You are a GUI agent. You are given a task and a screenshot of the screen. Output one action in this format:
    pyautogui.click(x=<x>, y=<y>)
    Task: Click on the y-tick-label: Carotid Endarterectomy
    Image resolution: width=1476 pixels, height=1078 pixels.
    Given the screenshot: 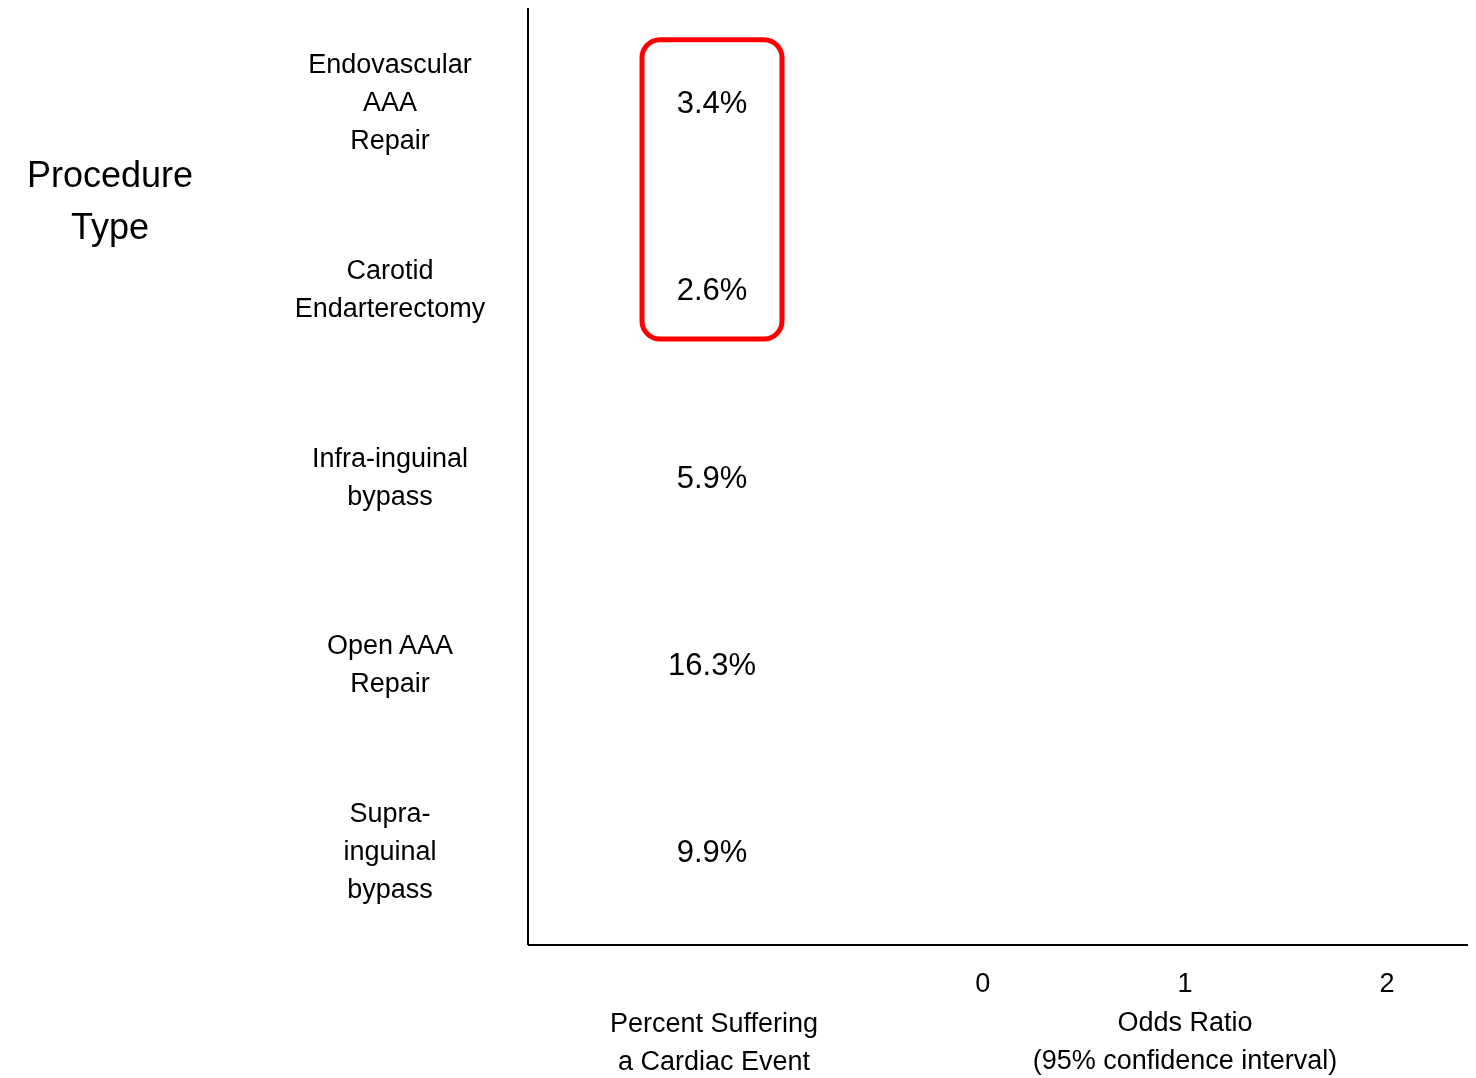 What is the action you would take?
    pyautogui.click(x=390, y=289)
    